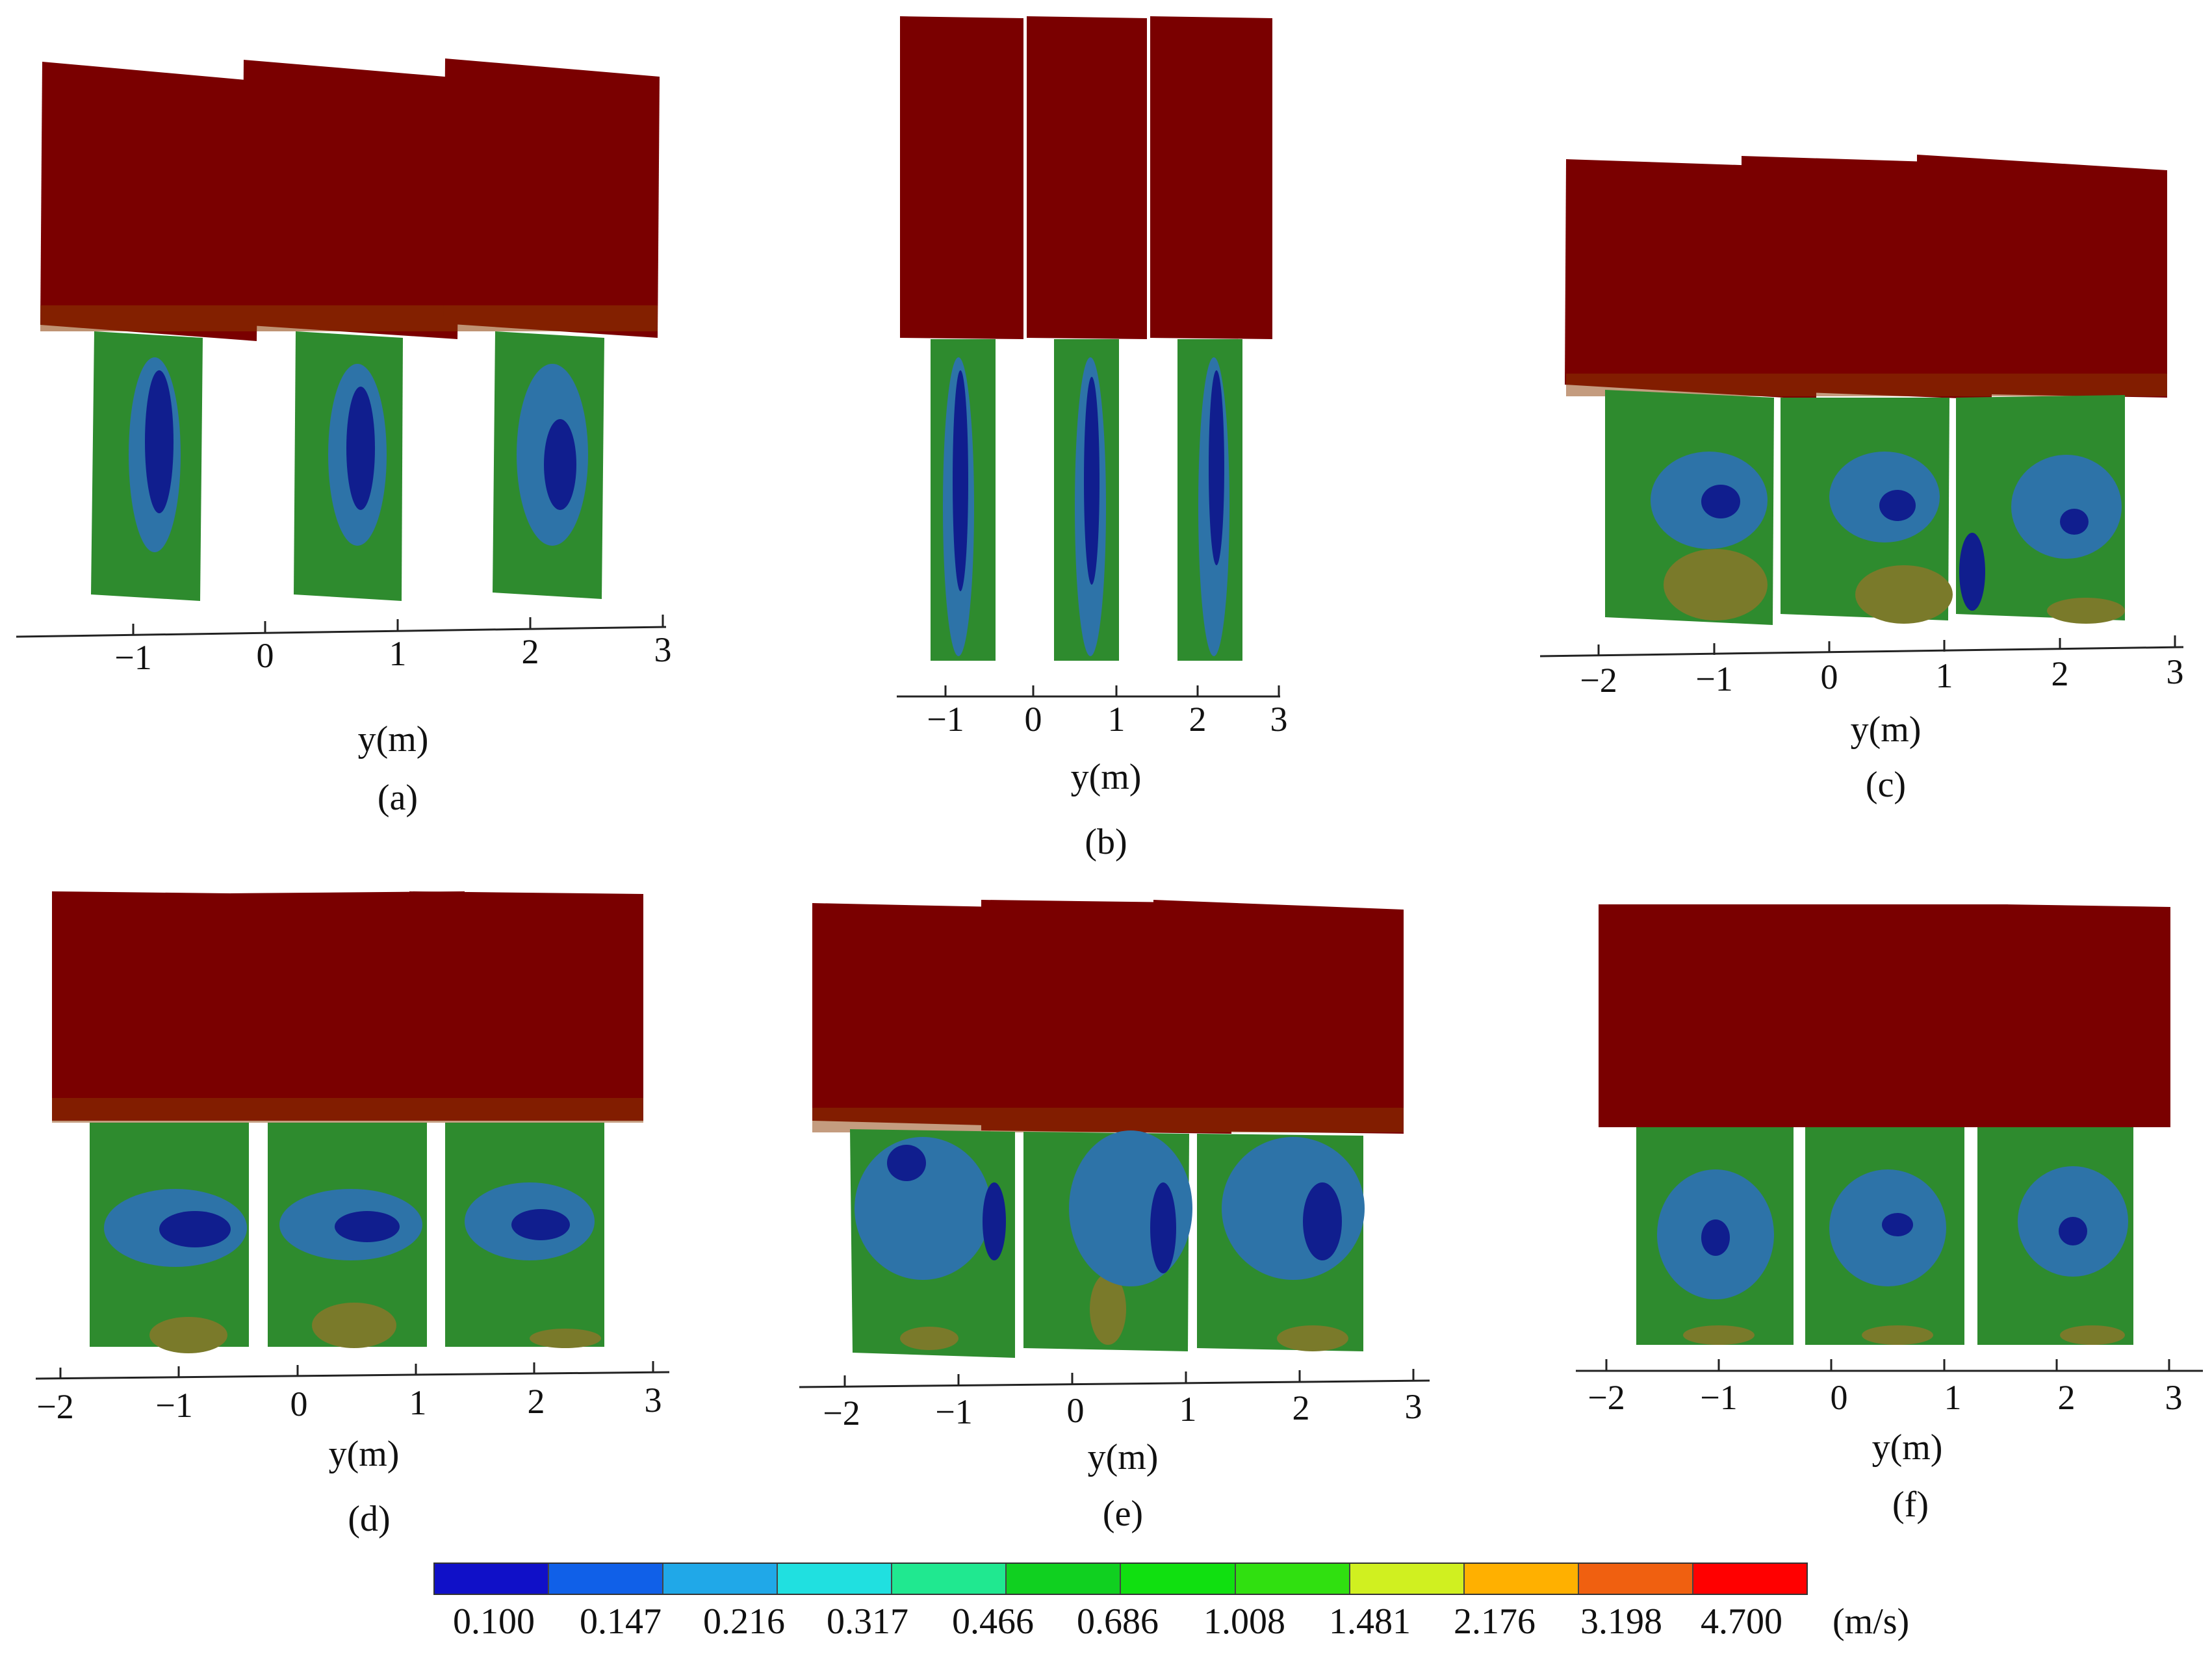 The height and width of the screenshot is (1671, 2212). I want to click on colorbar-level-label: 0.216, so click(744, 1621).